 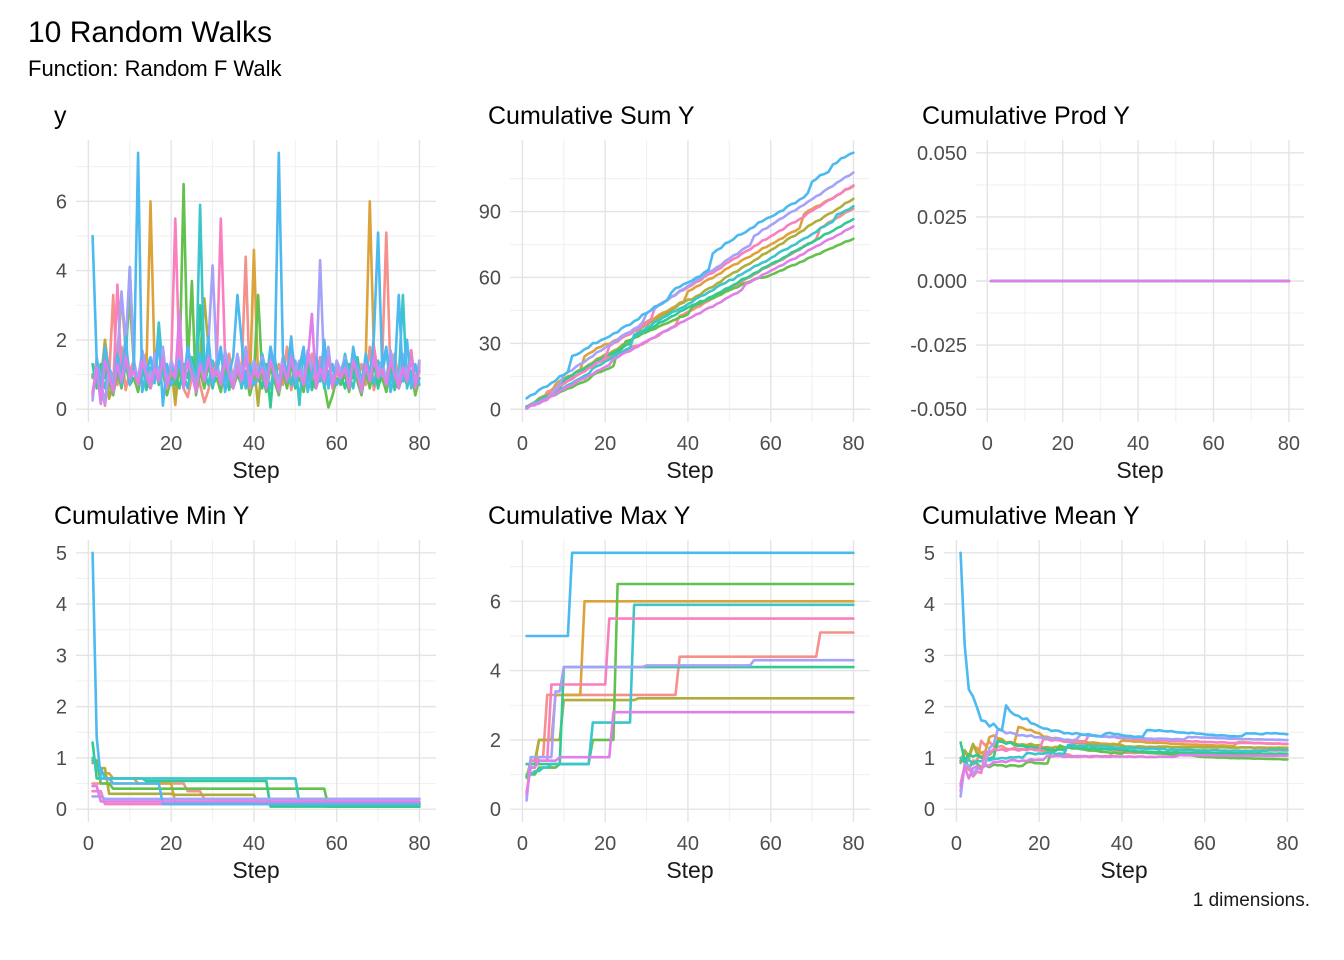 I want to click on panel-cumprod-title: Cumulative Prod Y, so click(x=1026, y=116).